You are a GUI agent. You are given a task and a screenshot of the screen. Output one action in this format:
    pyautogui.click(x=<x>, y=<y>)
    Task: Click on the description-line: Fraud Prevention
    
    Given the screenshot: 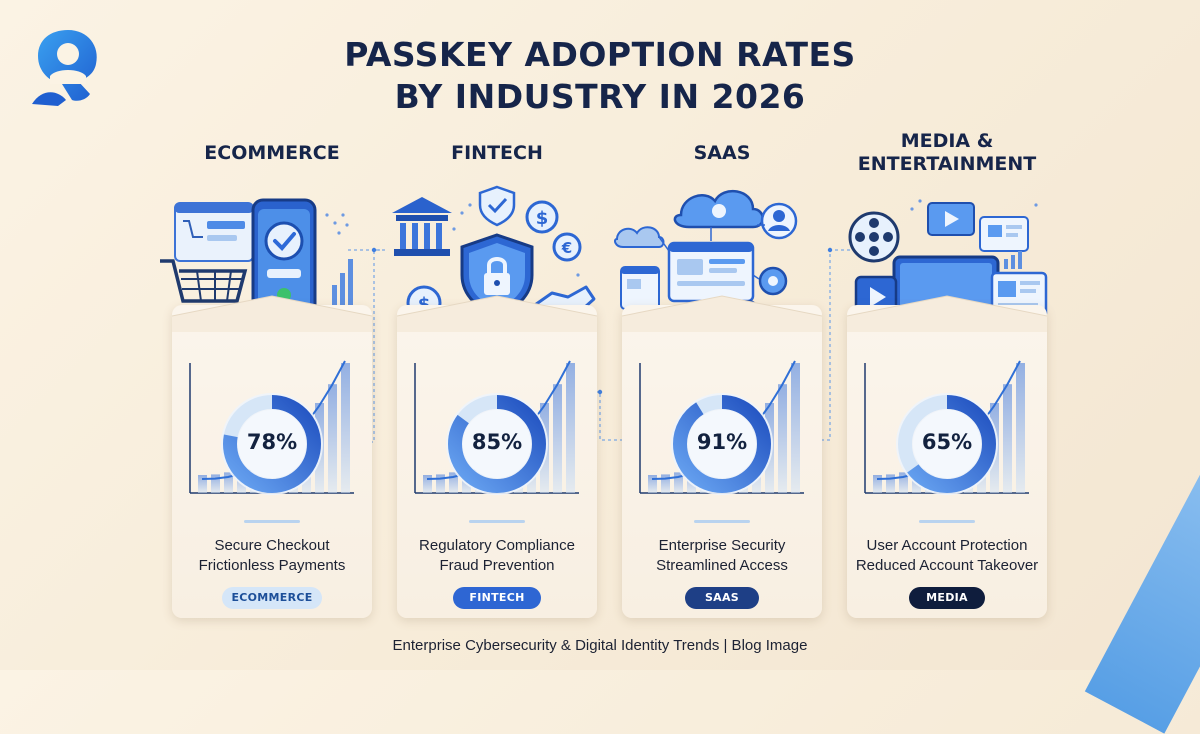 What is the action you would take?
    pyautogui.click(x=497, y=565)
    